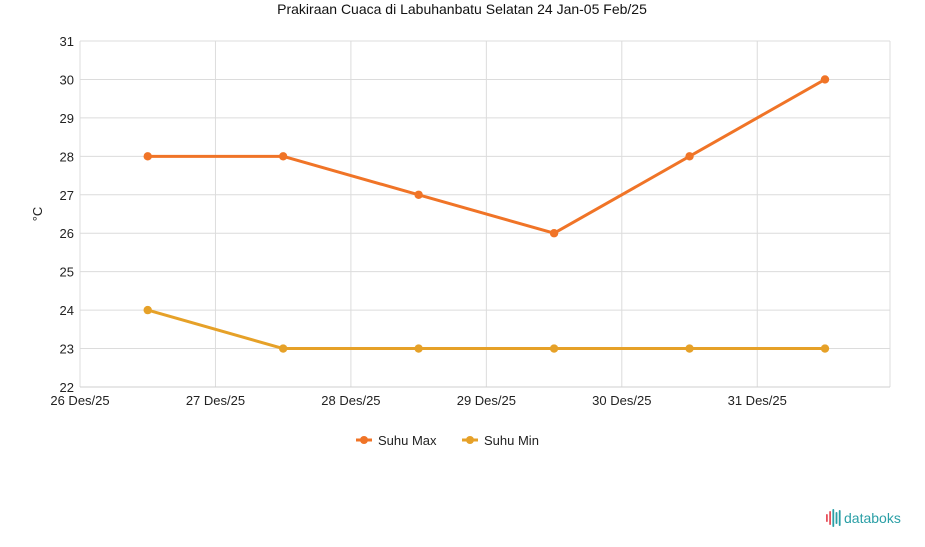 The height and width of the screenshot is (547, 925). Describe the element at coordinates (621, 400) in the screenshot. I see `x-tick-label: 30 Des/25` at that location.